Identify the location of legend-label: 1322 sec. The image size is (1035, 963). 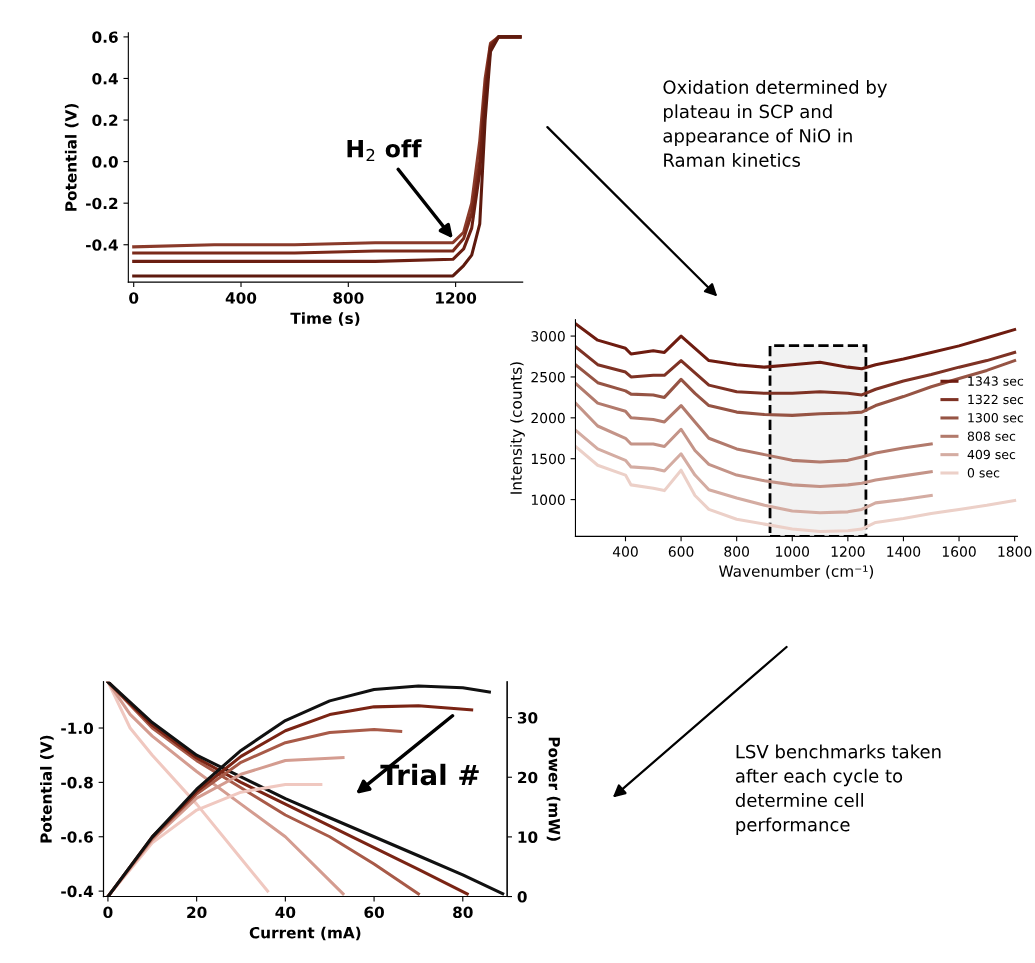
(996, 399).